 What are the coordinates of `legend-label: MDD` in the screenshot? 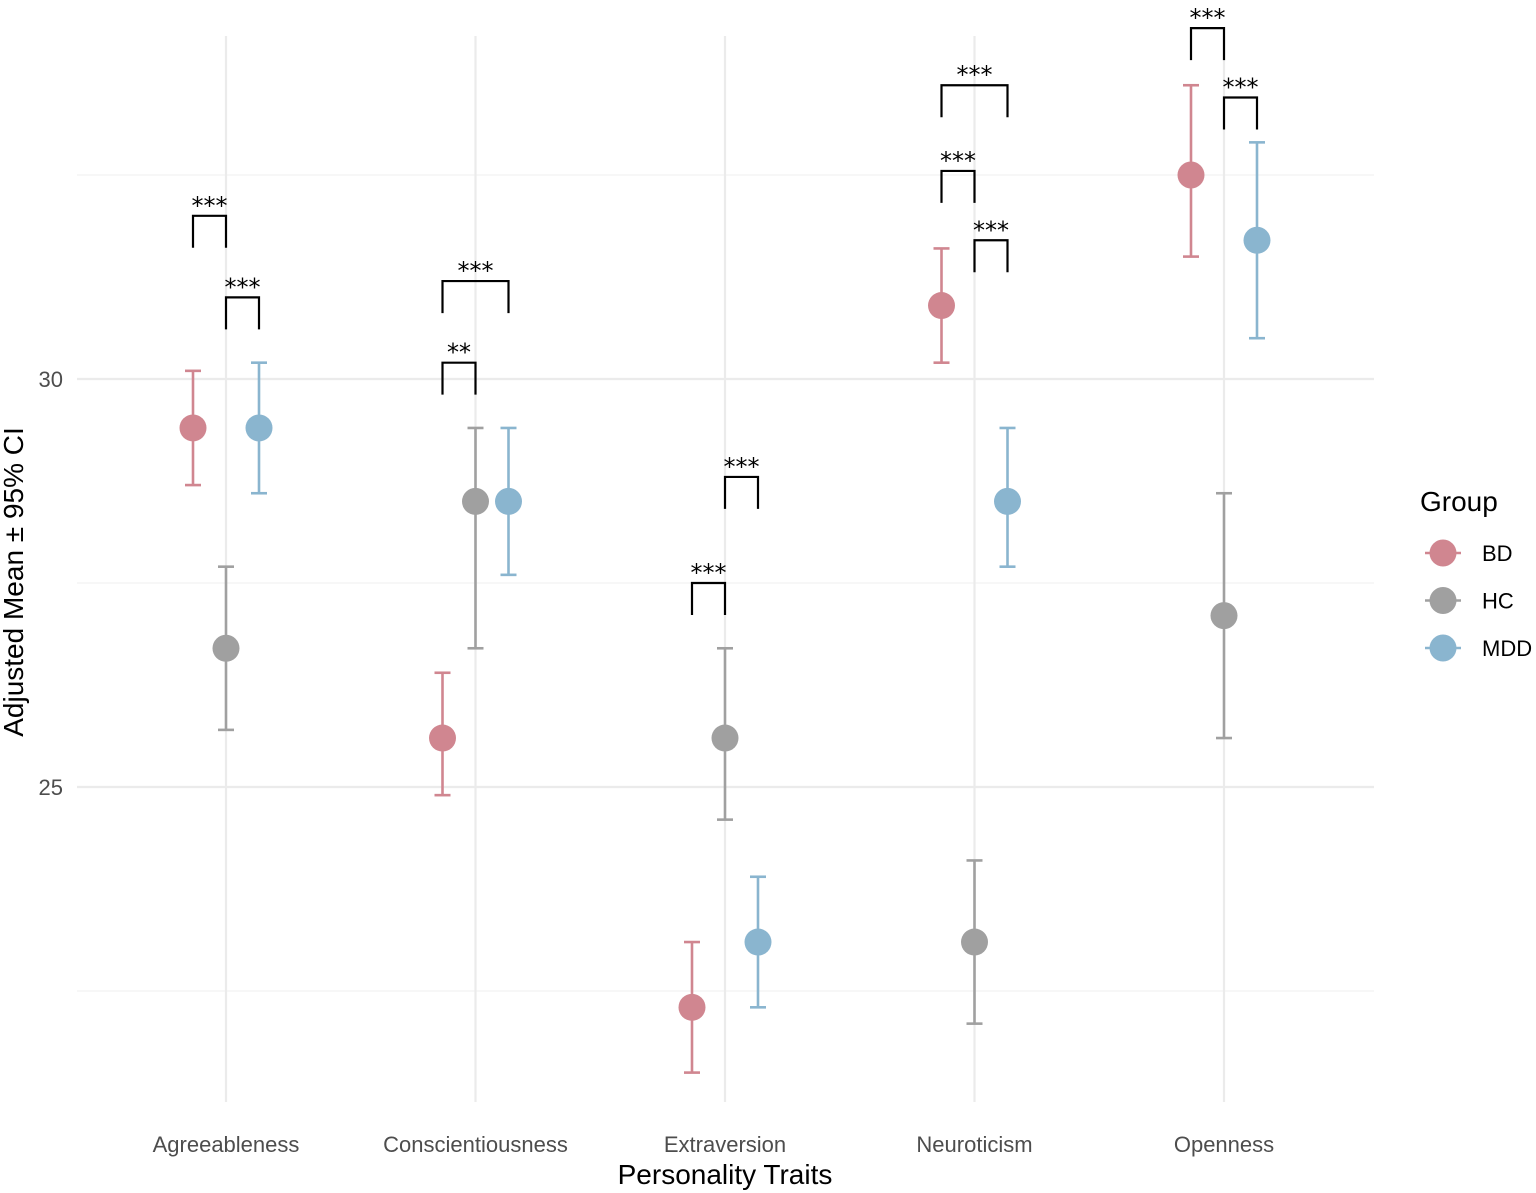 It's located at (1507, 648).